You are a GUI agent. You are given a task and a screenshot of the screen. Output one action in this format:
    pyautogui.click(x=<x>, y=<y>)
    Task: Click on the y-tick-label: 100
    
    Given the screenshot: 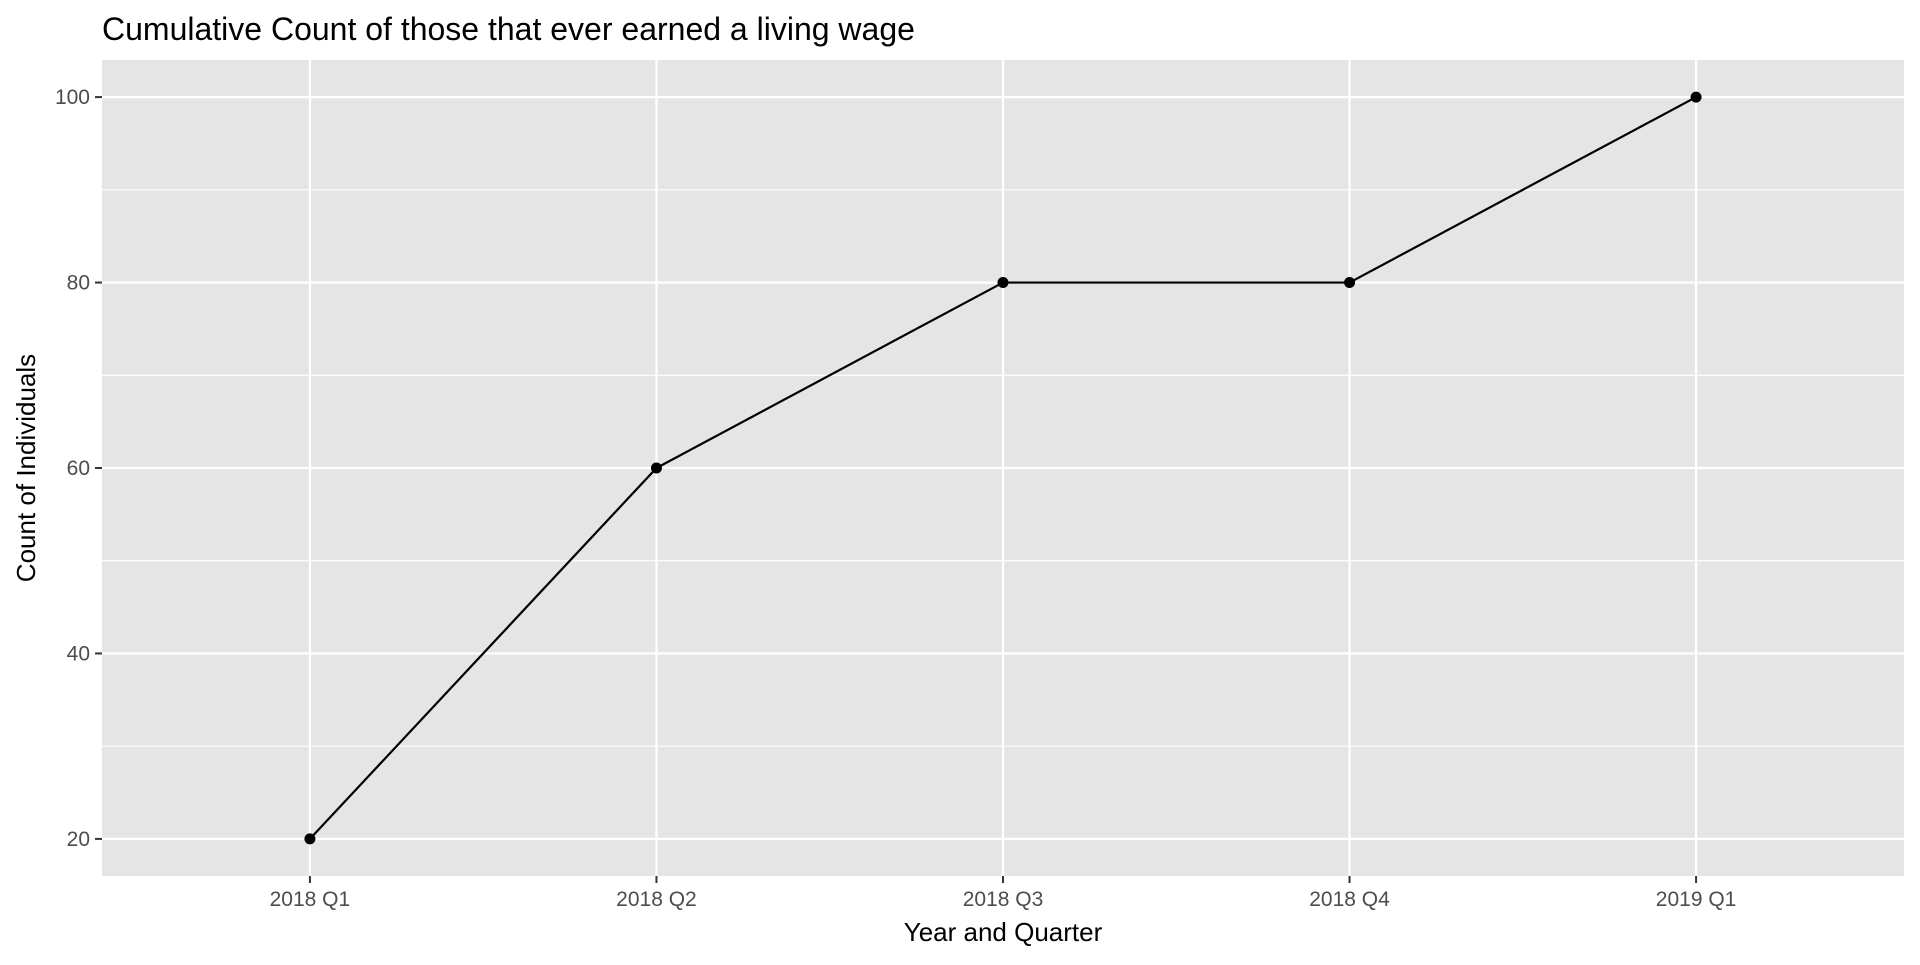 What is the action you would take?
    pyautogui.click(x=72, y=97)
    